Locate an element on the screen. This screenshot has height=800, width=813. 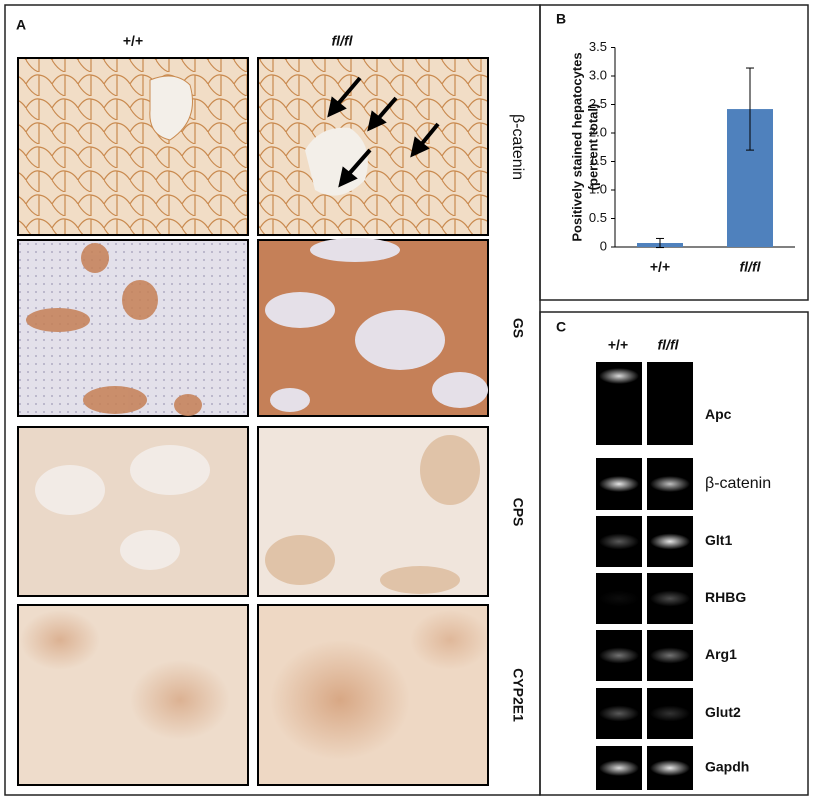
gene-label: Glt1 is located at coordinates (718, 540).